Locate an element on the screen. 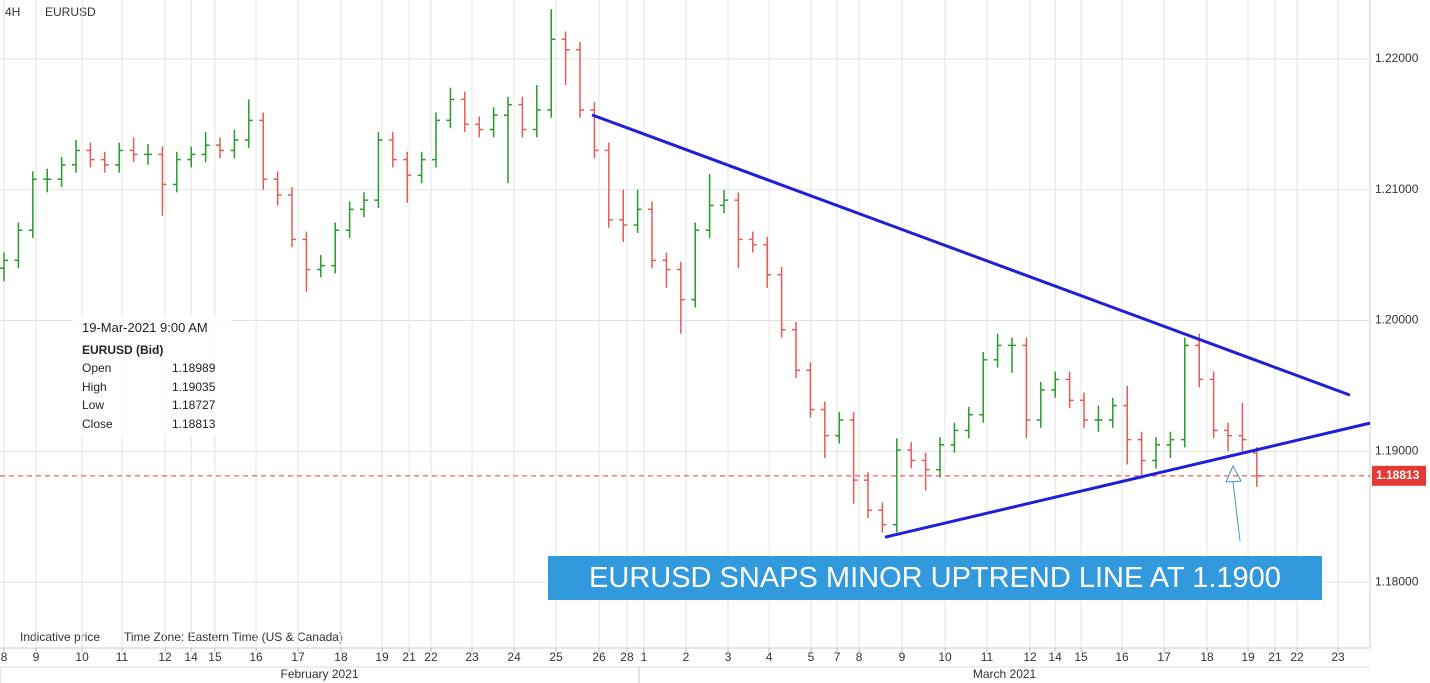  last-price-label: 1.18813 is located at coordinates (1398, 475).